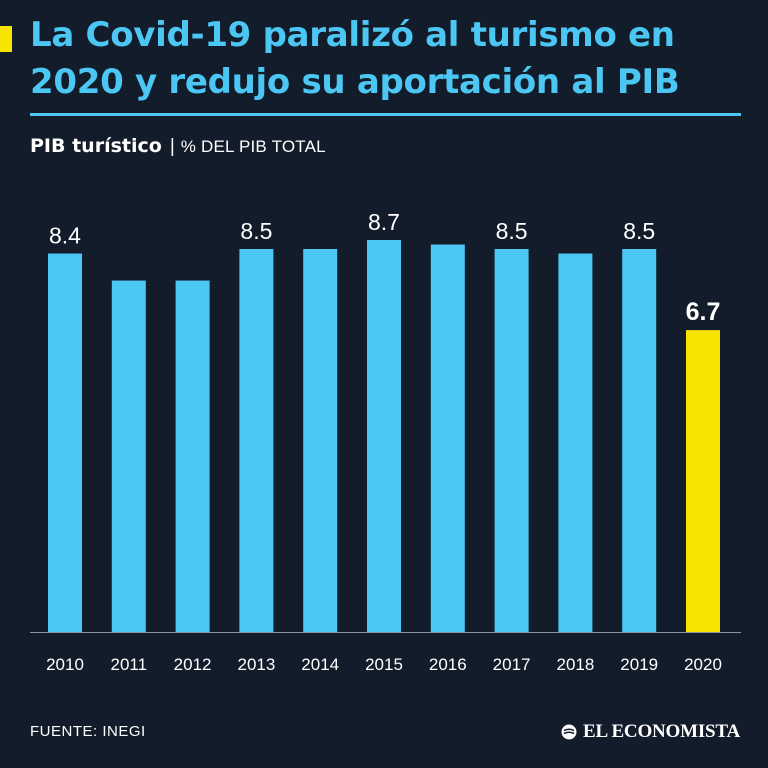 This screenshot has width=768, height=768. I want to click on subtitle-unit: % DEL PIB TOTAL, so click(253, 146).